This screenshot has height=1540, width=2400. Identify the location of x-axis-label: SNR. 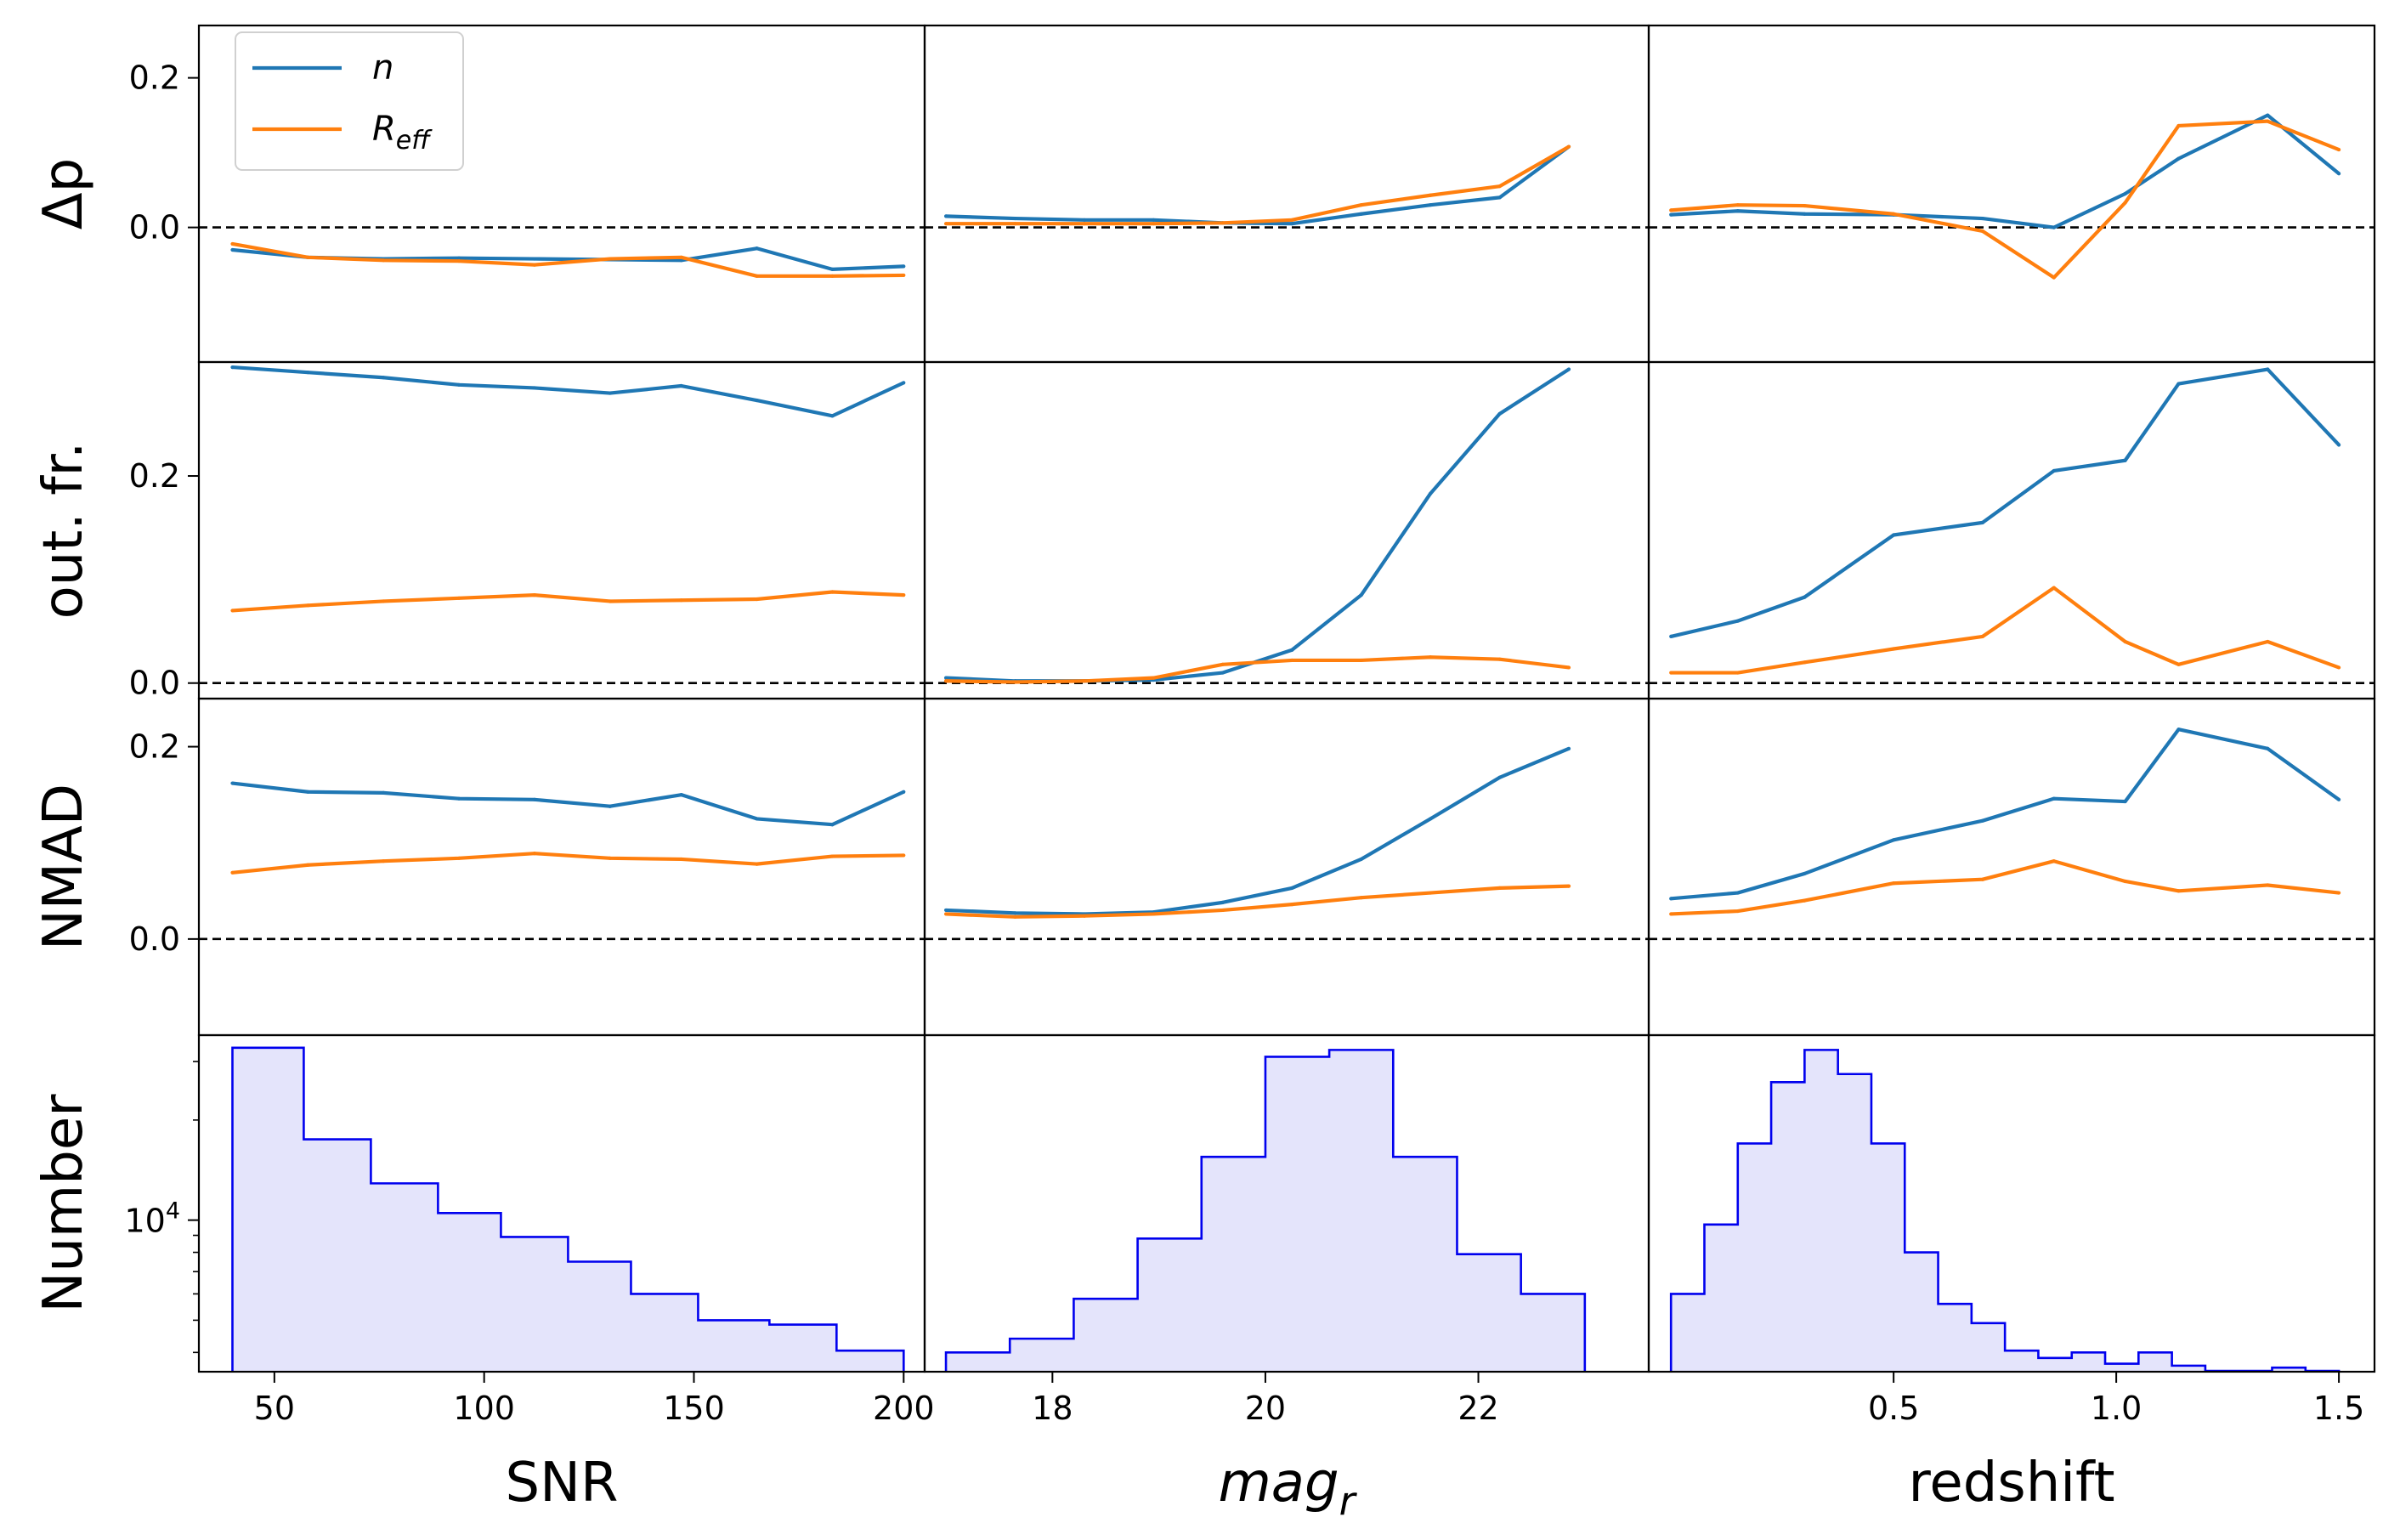
(562, 1483).